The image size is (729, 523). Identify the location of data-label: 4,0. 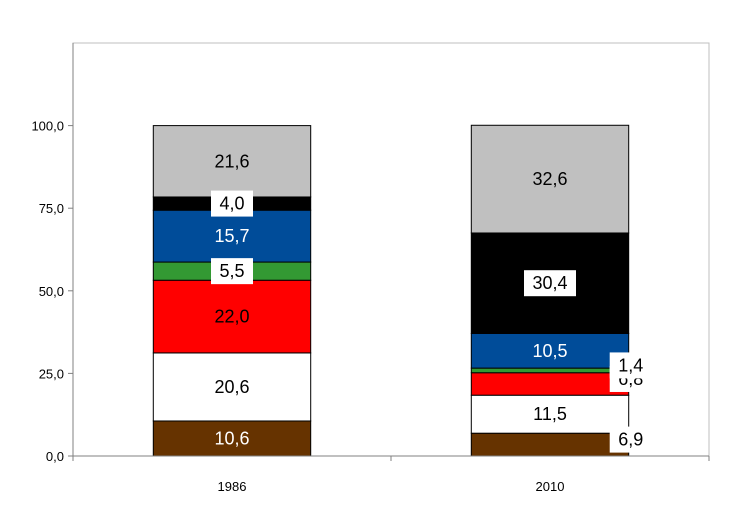
(231, 204).